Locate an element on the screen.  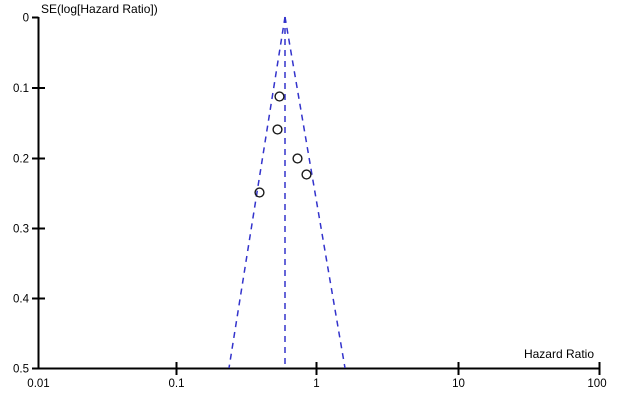
x-tick-label-0.01: 0.01 is located at coordinates (38, 384).